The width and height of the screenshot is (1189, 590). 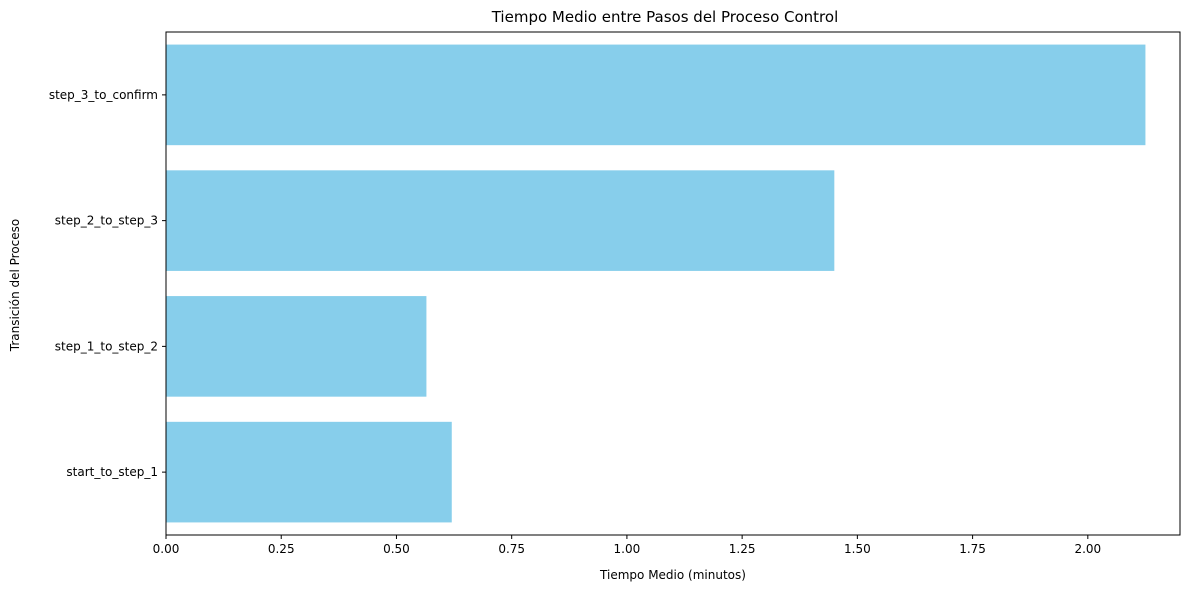 What do you see at coordinates (15, 286) in the screenshot?
I see `y-axis-label: Transición del Proceso` at bounding box center [15, 286].